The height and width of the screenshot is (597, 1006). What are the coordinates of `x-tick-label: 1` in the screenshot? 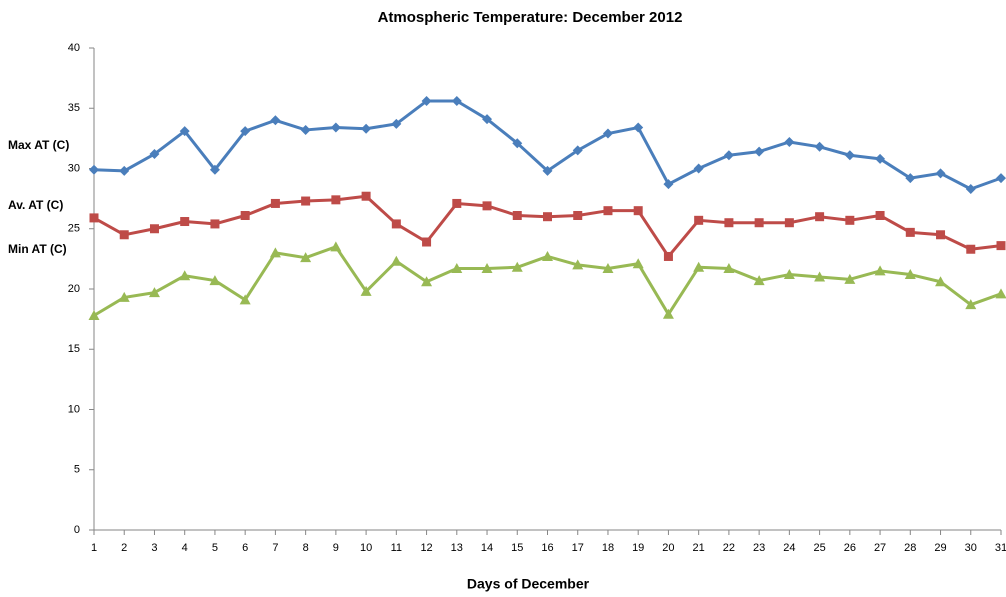 It's located at (94, 548).